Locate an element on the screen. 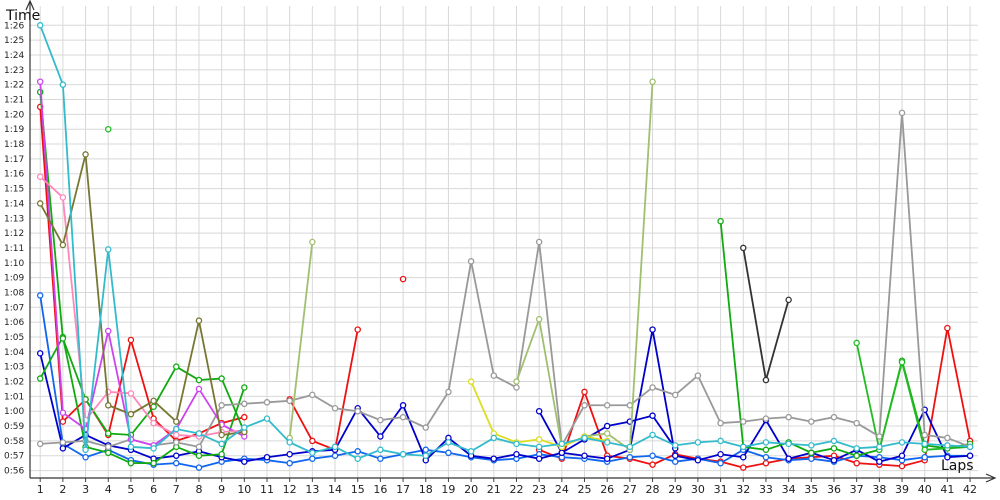 This screenshot has height=500, width=1000. x-tick-label: 8 is located at coordinates (198, 489).